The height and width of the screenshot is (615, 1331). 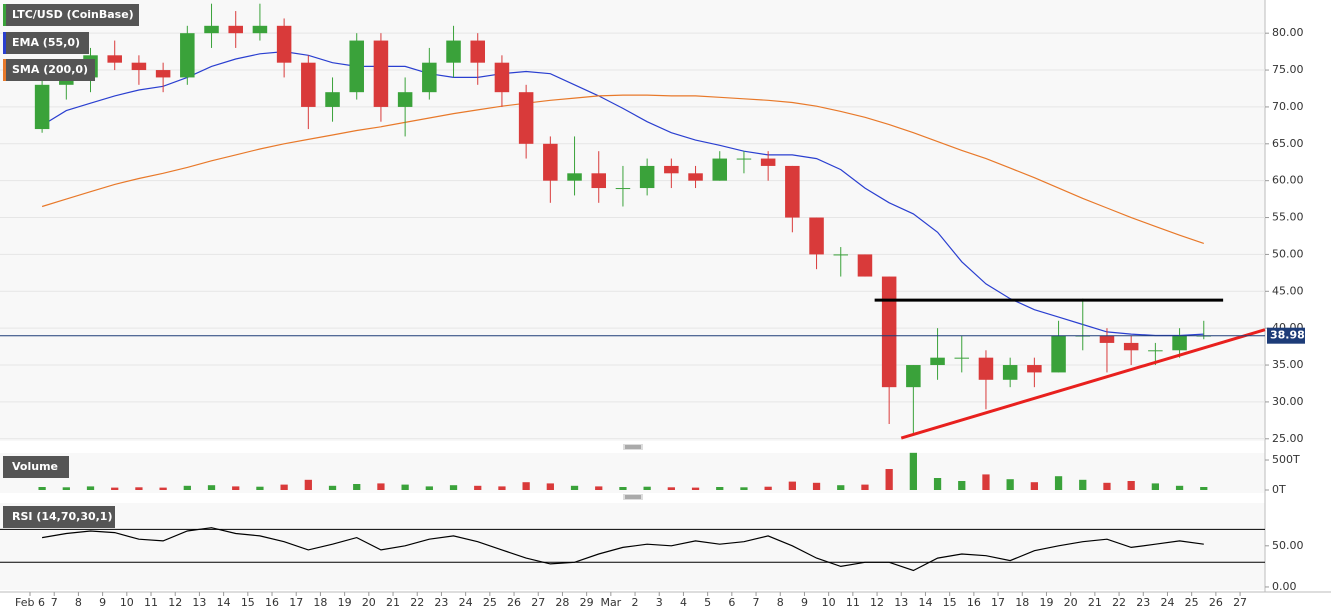 I want to click on y-tick-label: 35.00, so click(x=1288, y=364).